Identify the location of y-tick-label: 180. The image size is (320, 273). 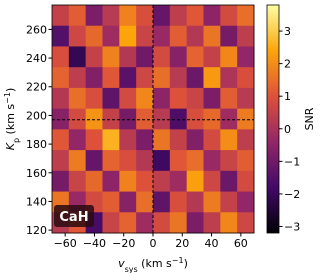
(36, 144).